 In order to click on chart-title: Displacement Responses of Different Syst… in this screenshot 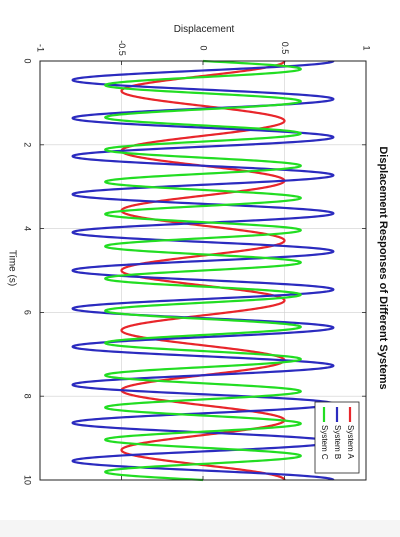, I will do `click(383, 267)`.